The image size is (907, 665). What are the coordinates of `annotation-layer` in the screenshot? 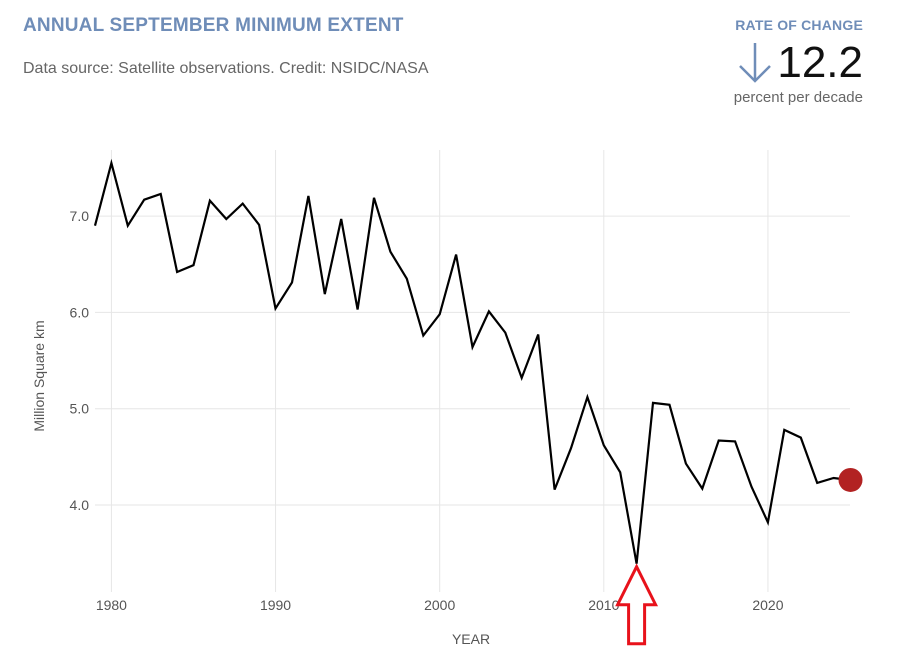 It's located at (637, 604).